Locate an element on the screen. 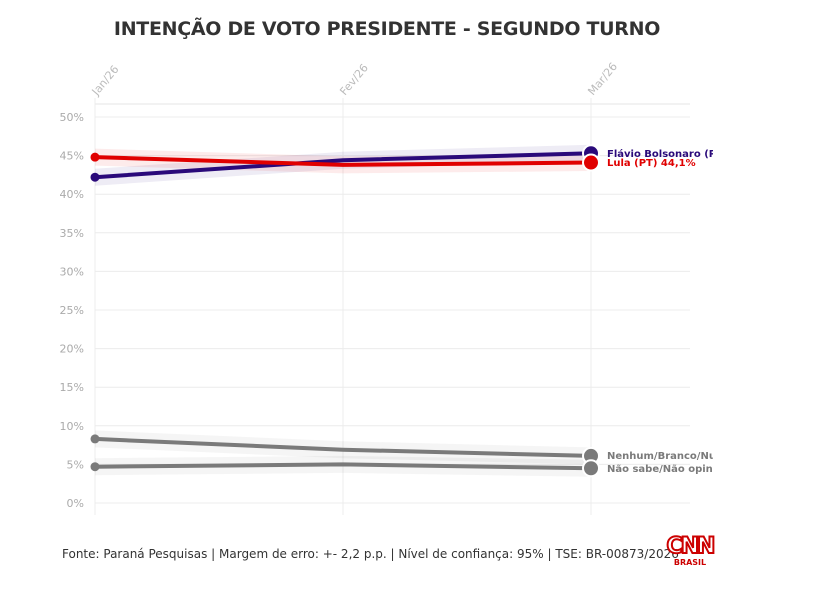 The width and height of the screenshot is (836, 590). y-tick-label: 20% is located at coordinates (72, 349).